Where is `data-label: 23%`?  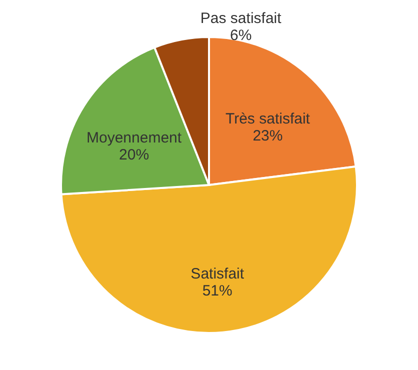
data-label: 23% is located at coordinates (267, 135).